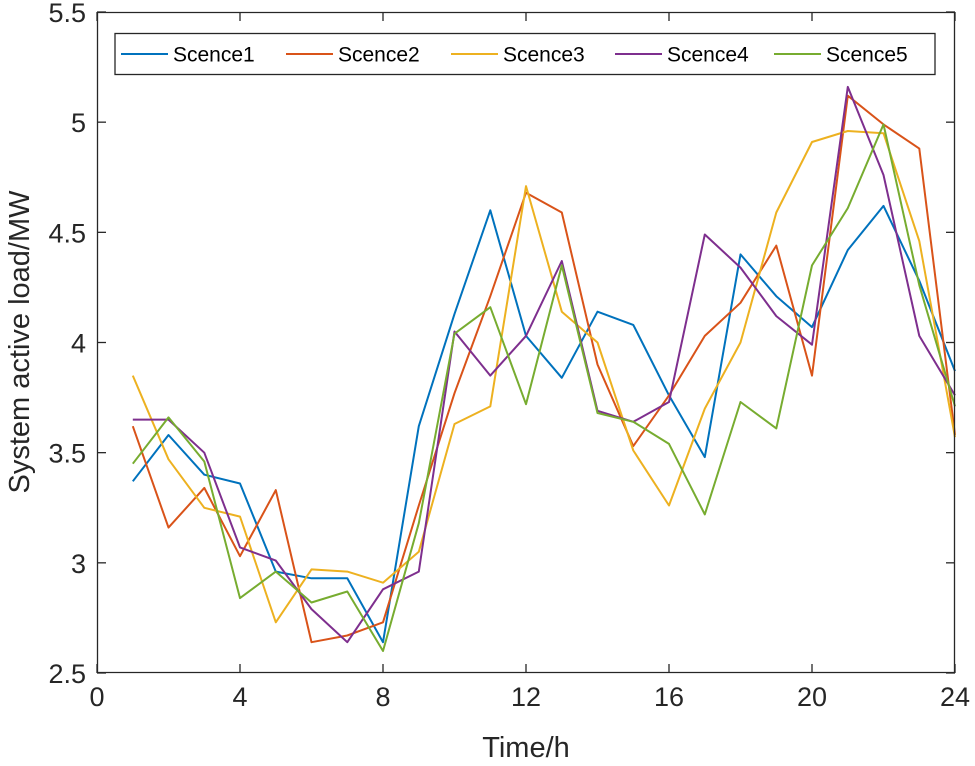 The height and width of the screenshot is (766, 975). I want to click on y-axis-title: System active load/MW, so click(20, 342).